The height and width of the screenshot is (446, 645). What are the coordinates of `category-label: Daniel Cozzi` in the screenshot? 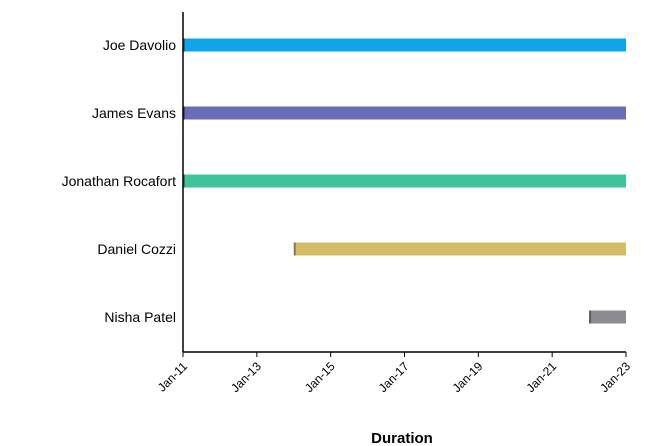 It's located at (136, 249).